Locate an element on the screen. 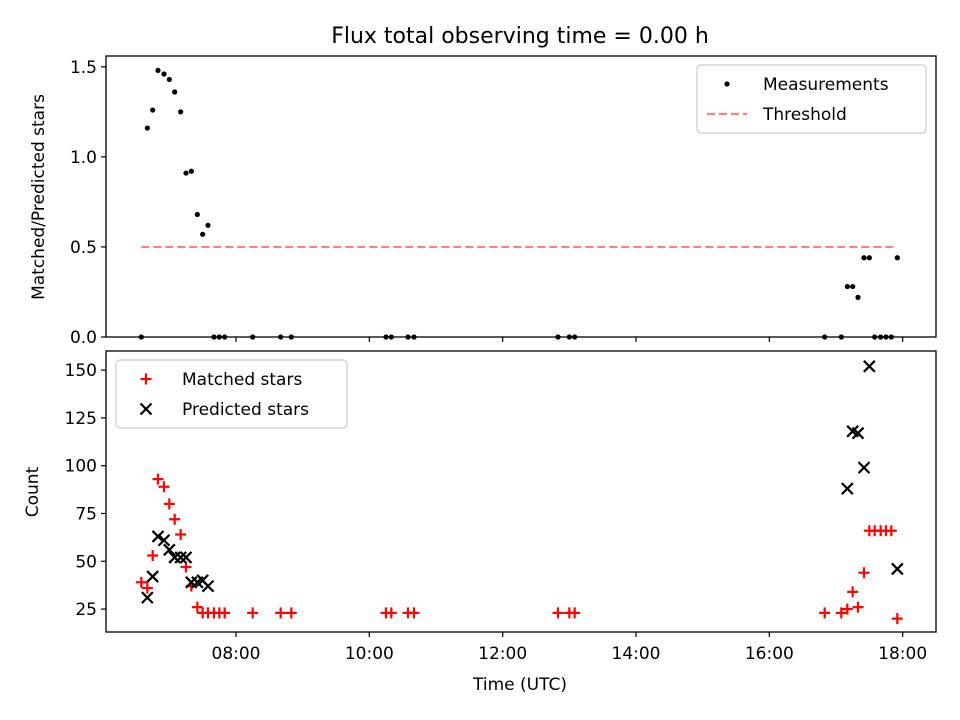  bottom-xtick-label: 08:00 is located at coordinates (236, 654).